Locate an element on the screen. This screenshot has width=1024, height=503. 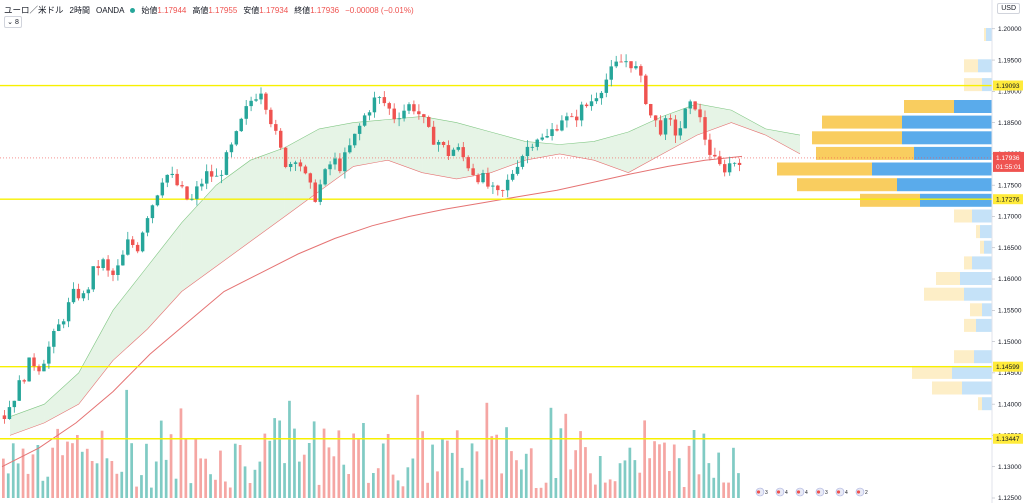
level-tag-label: 1.14599 is located at coordinates (1008, 367).